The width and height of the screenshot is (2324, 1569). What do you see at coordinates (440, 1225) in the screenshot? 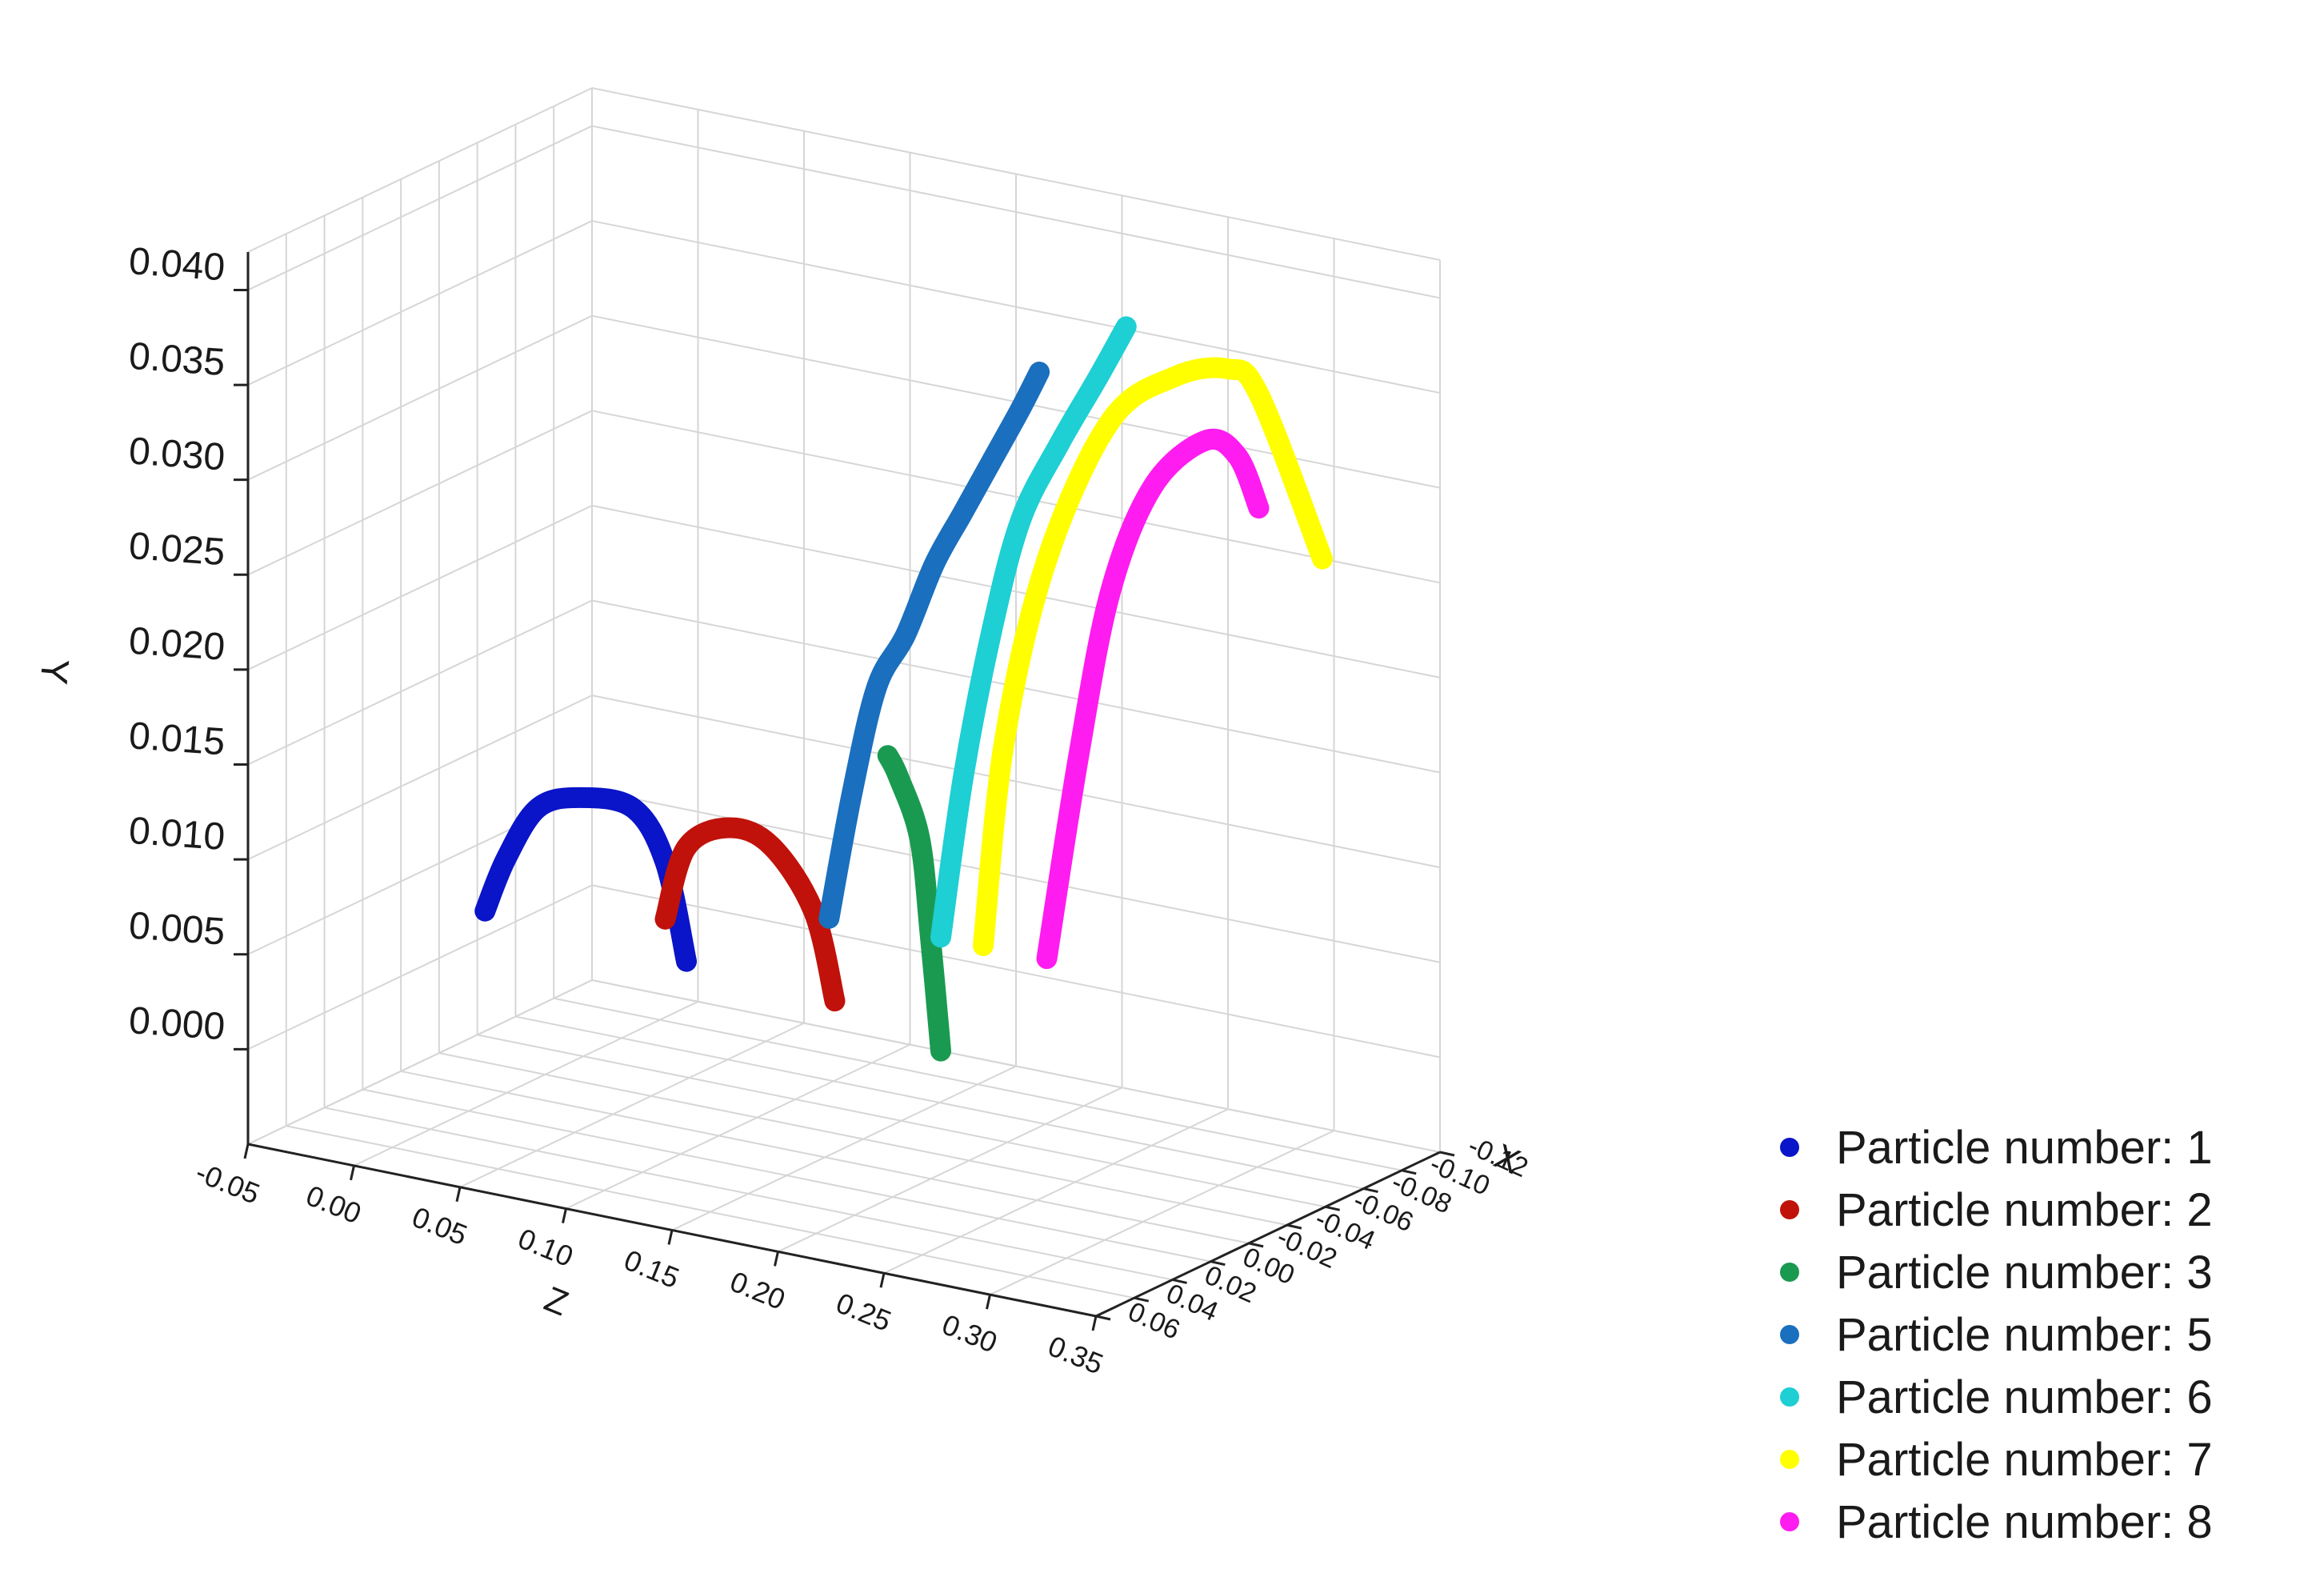
I see `z-tick-label: 0.05` at bounding box center [440, 1225].